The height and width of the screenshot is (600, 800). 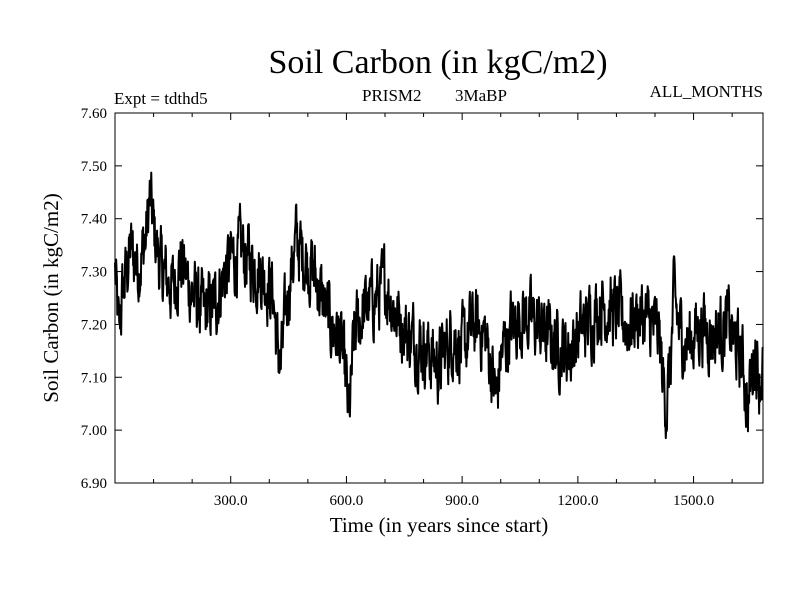 I want to click on x-axis-label: Time (in years since start), so click(x=439, y=525).